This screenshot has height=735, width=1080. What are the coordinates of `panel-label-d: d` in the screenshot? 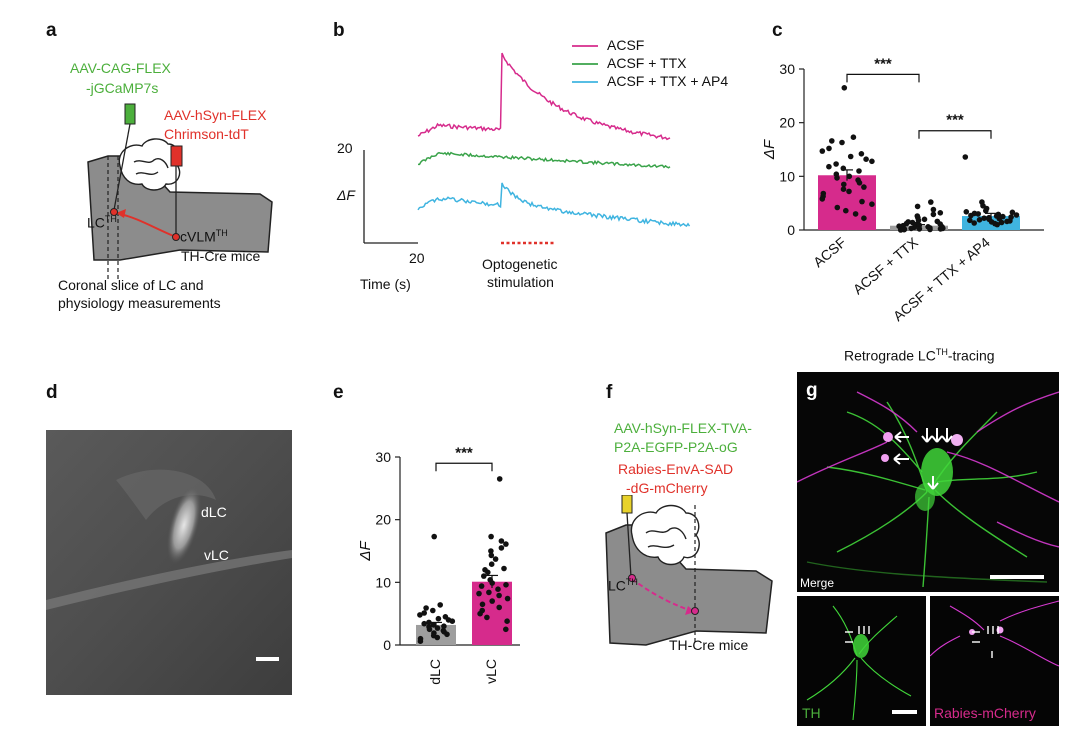 It's located at (52, 392).